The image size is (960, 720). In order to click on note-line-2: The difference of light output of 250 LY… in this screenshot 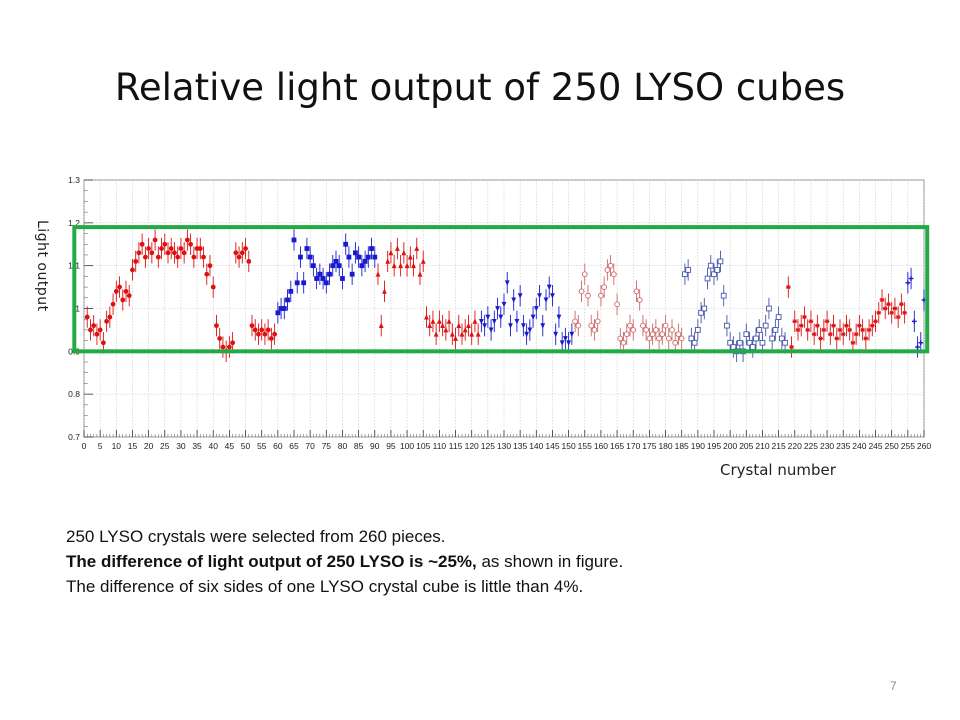, I will do `click(344, 561)`.